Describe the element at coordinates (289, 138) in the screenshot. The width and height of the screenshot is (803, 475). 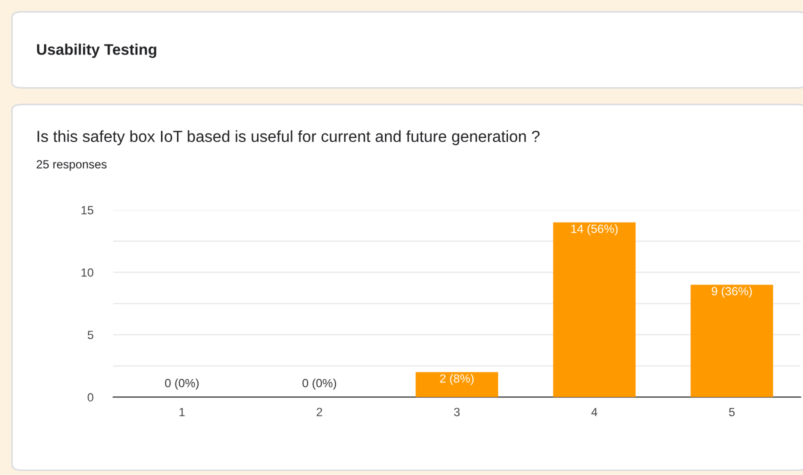
I see `chart-subtitle: Is this safety box IoT based is useful for current and future generation ?` at that location.